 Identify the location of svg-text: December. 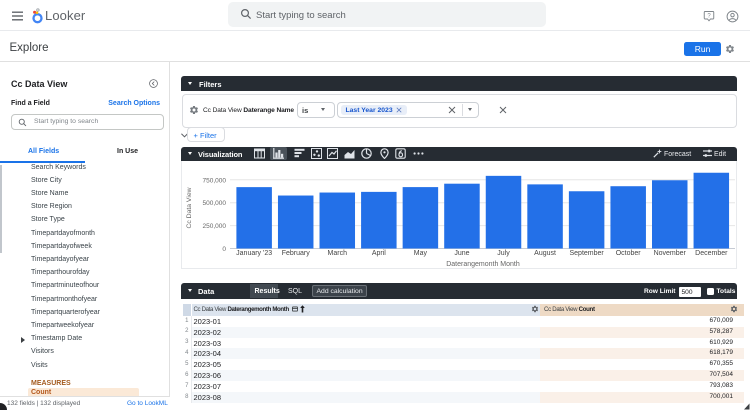
(711, 253).